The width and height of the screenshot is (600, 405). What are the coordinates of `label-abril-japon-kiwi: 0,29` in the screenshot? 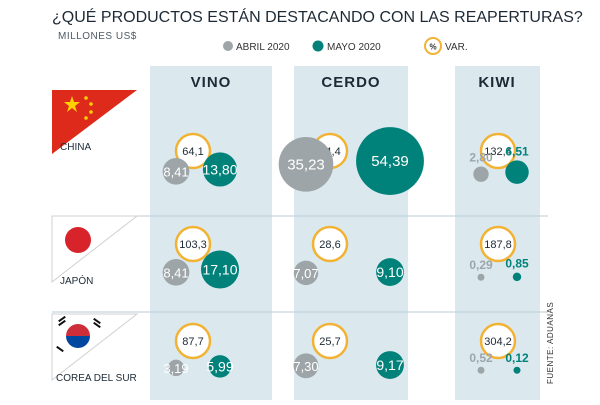 It's located at (481, 265).